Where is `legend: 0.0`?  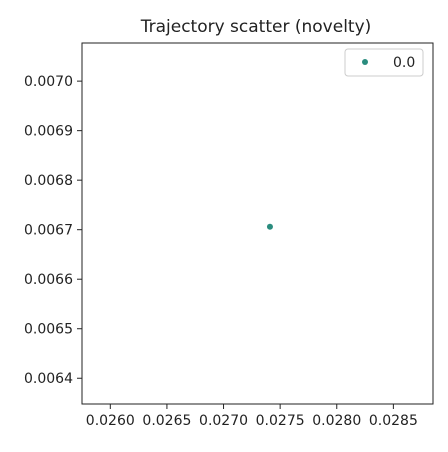
legend: 0.0 is located at coordinates (384, 62).